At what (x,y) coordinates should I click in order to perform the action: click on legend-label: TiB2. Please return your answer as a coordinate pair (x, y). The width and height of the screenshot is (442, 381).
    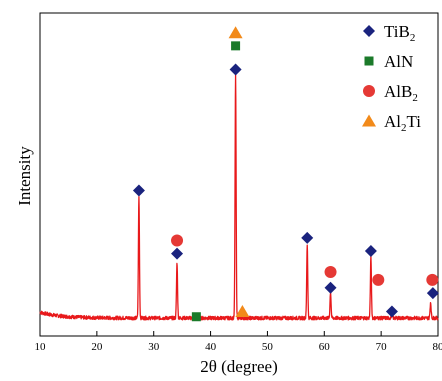
    Looking at the image, I should click on (399, 33).